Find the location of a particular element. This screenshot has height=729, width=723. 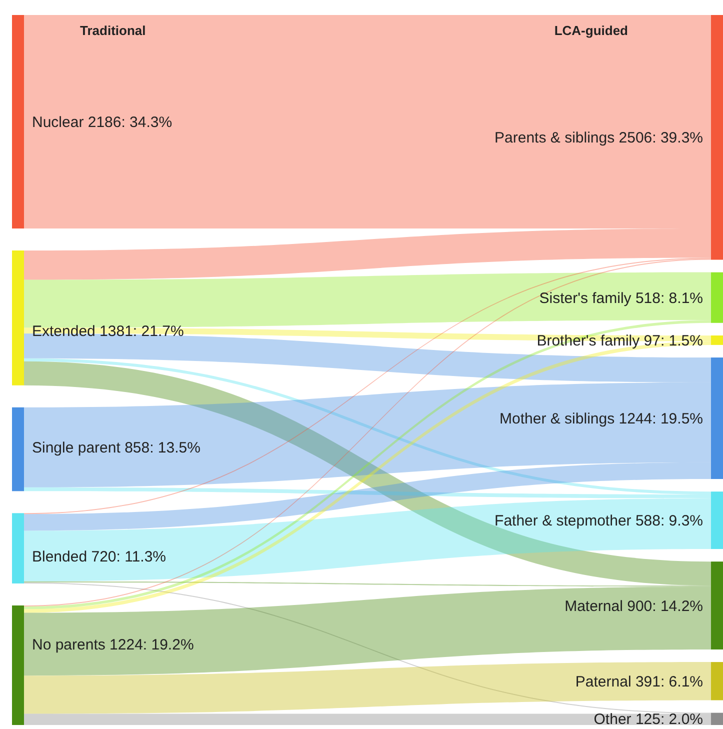

data-label: 1224: 19.2% is located at coordinates (149, 645).